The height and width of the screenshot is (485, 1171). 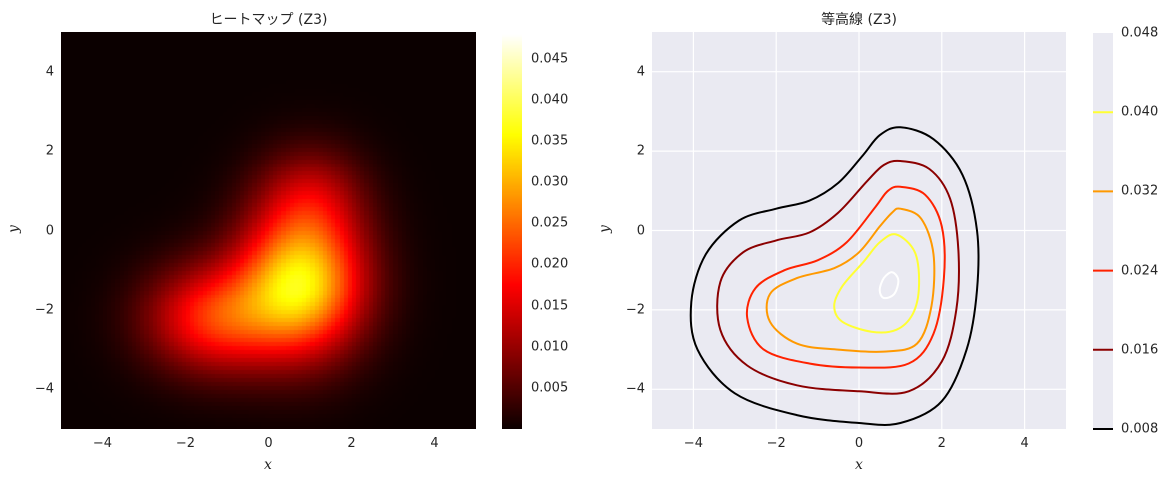 I want to click on contour-x-axis-label: x, so click(x=859, y=465).